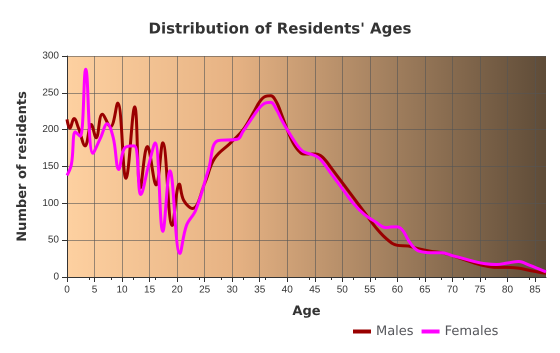  Describe the element at coordinates (342, 290) in the screenshot. I see `x-tick-label: 50` at that location.